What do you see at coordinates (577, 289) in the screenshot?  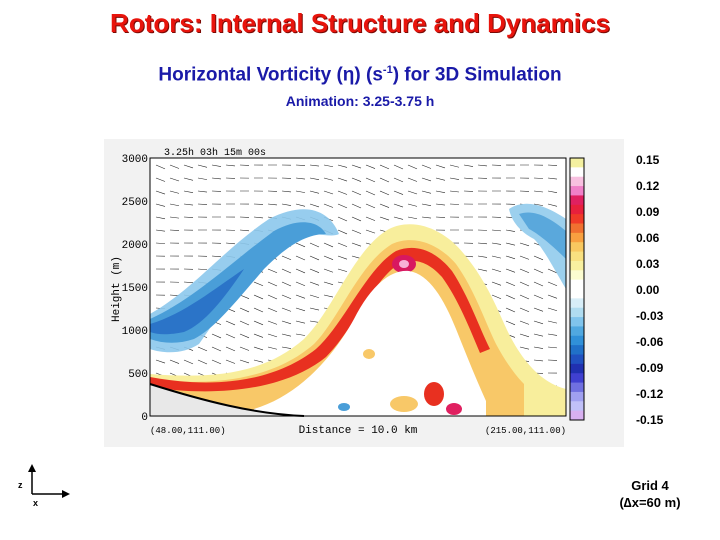 I see `colorbar-frame` at bounding box center [577, 289].